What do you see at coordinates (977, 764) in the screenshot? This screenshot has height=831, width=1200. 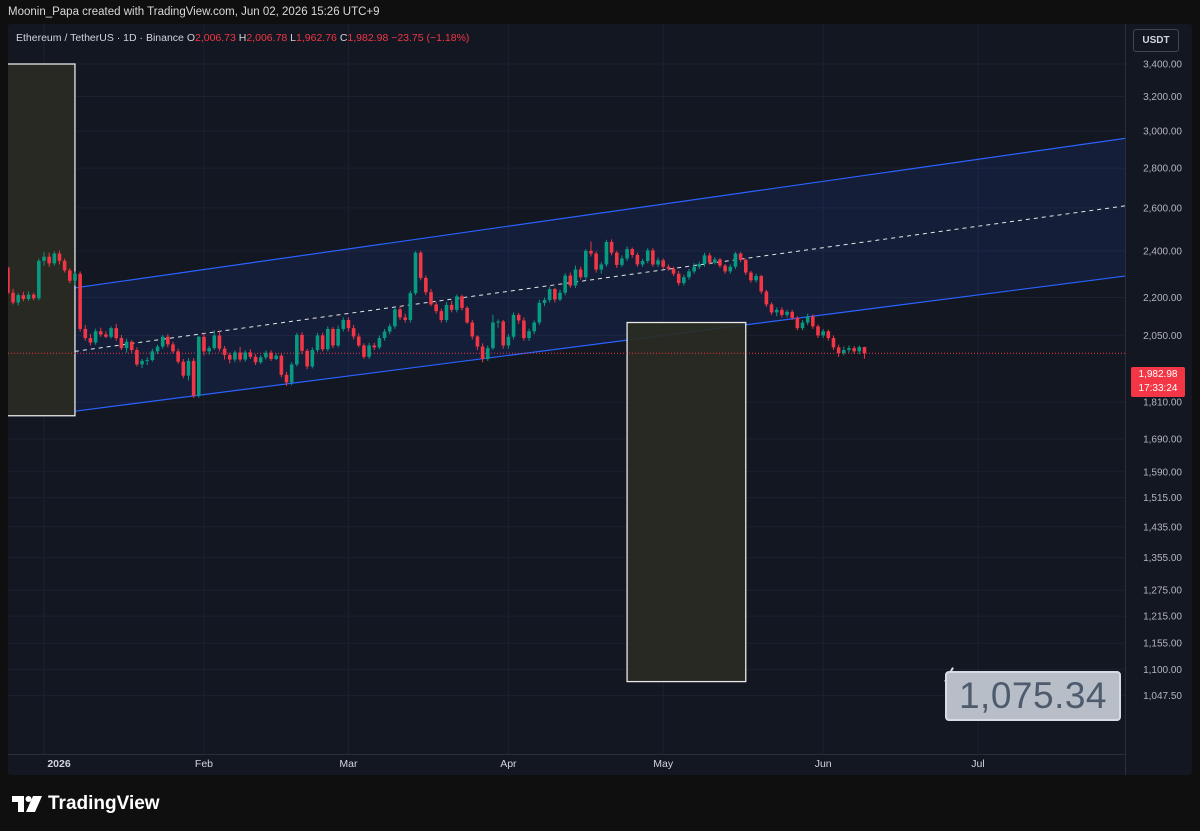 I see `x-tick-label: Jul` at bounding box center [977, 764].